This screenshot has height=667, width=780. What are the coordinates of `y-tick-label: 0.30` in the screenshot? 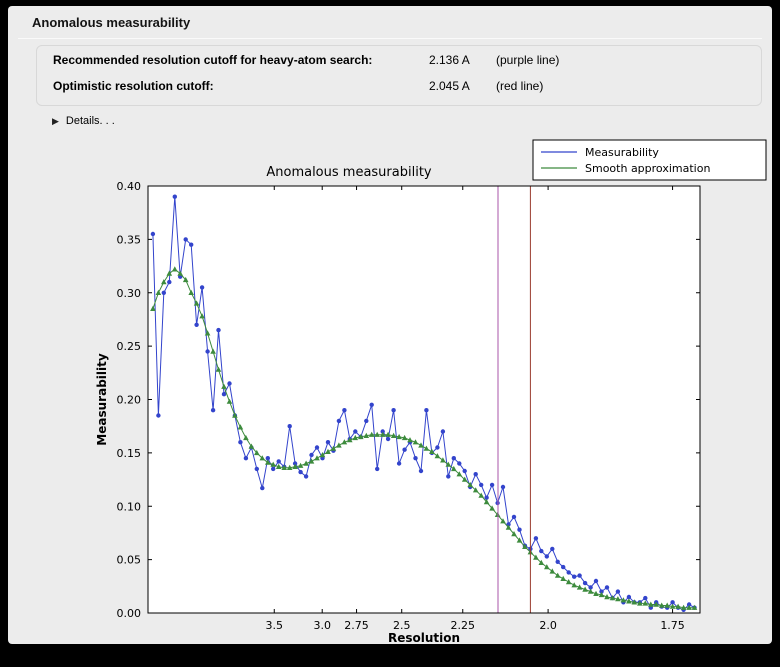 It's located at (129, 293).